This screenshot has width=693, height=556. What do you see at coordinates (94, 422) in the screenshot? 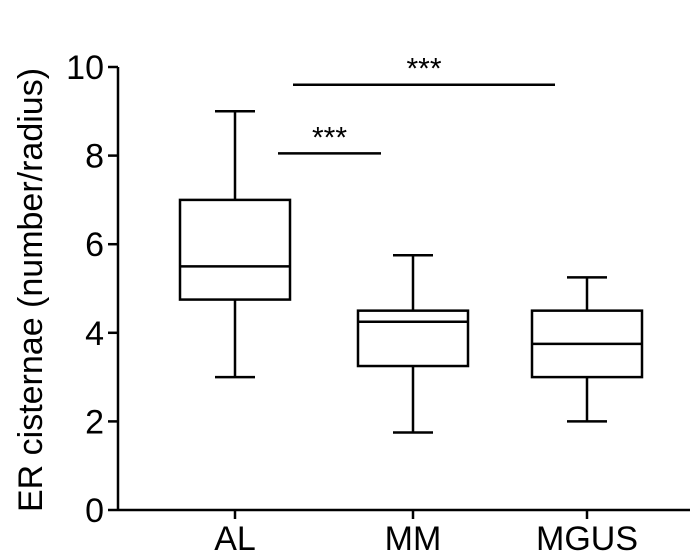
I see `y-tick-label: 2` at bounding box center [94, 422].